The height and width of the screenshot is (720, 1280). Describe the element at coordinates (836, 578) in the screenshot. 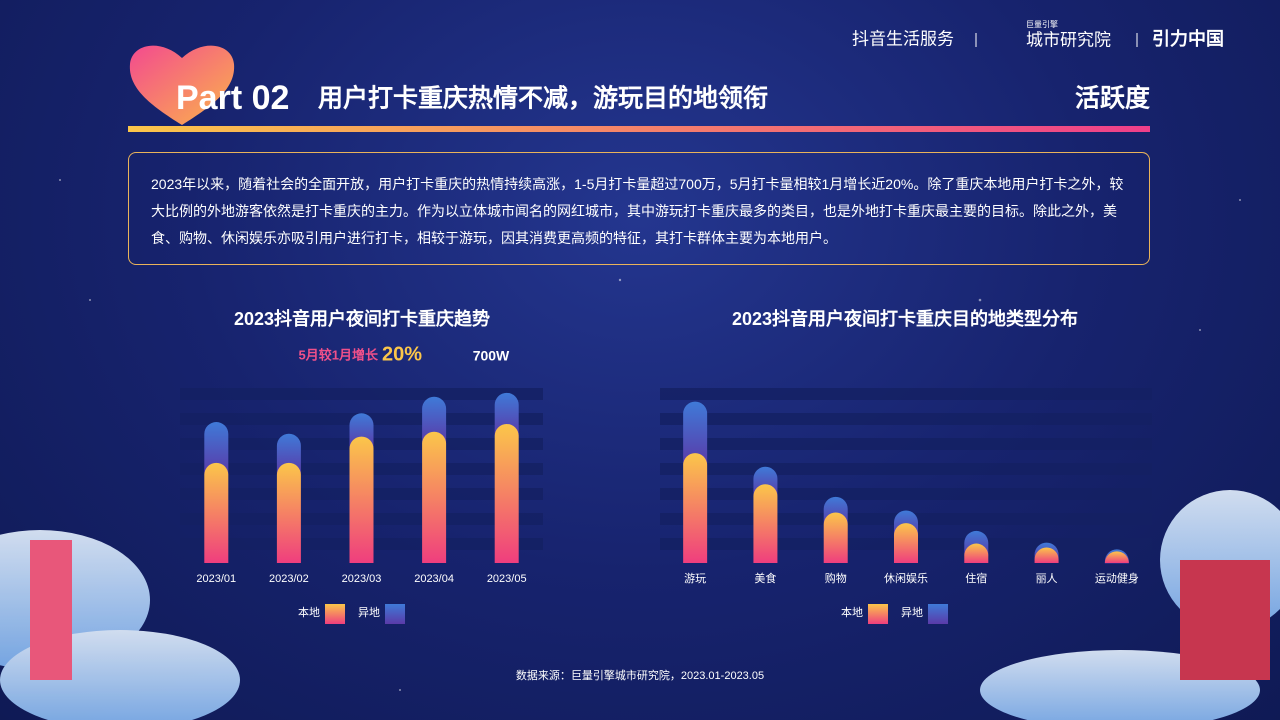

I see `x-tick-label: 购物` at that location.